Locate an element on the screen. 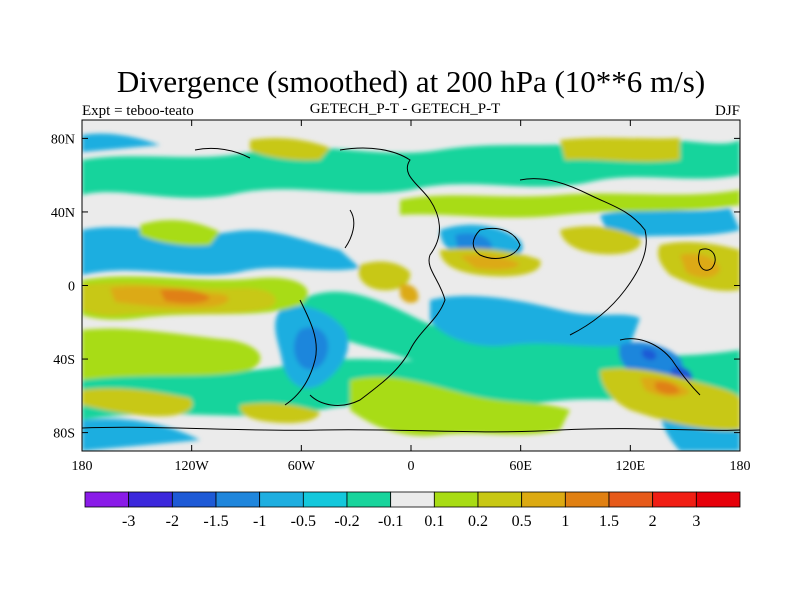  chart-subtitle-left: Expt = teboo-teato is located at coordinates (138, 111).